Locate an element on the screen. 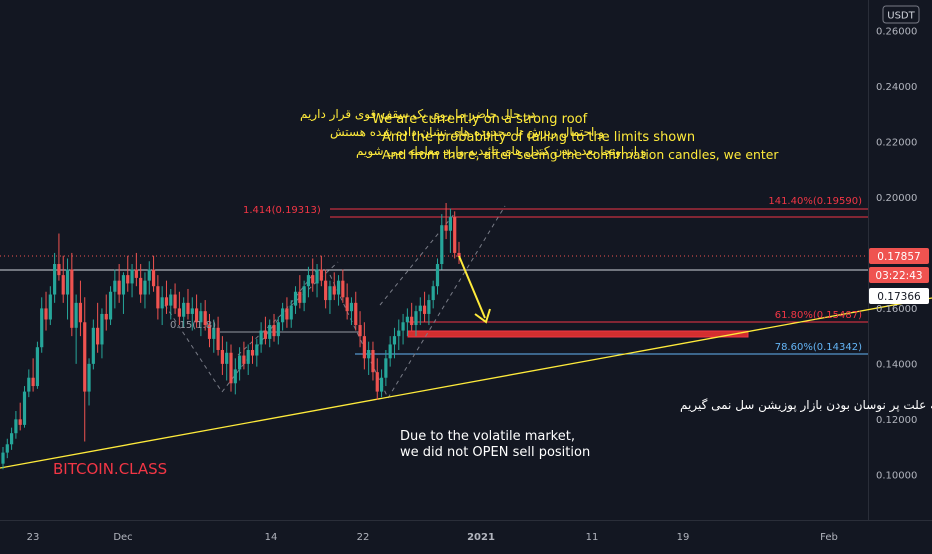 Image resolution: width=932 pixels, height=554 pixels. y-tick: 0.24000 is located at coordinates (896, 87).